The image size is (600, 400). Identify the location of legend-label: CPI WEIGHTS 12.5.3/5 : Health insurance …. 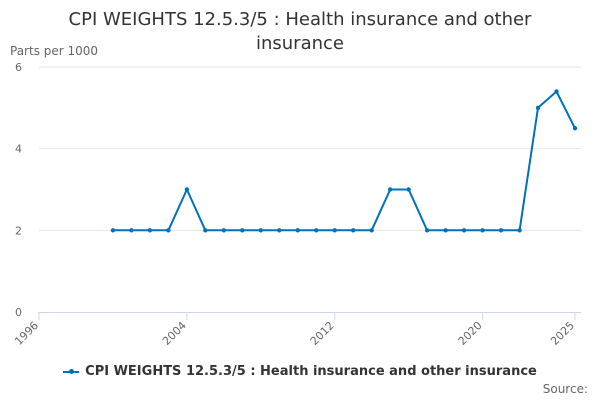
(311, 371).